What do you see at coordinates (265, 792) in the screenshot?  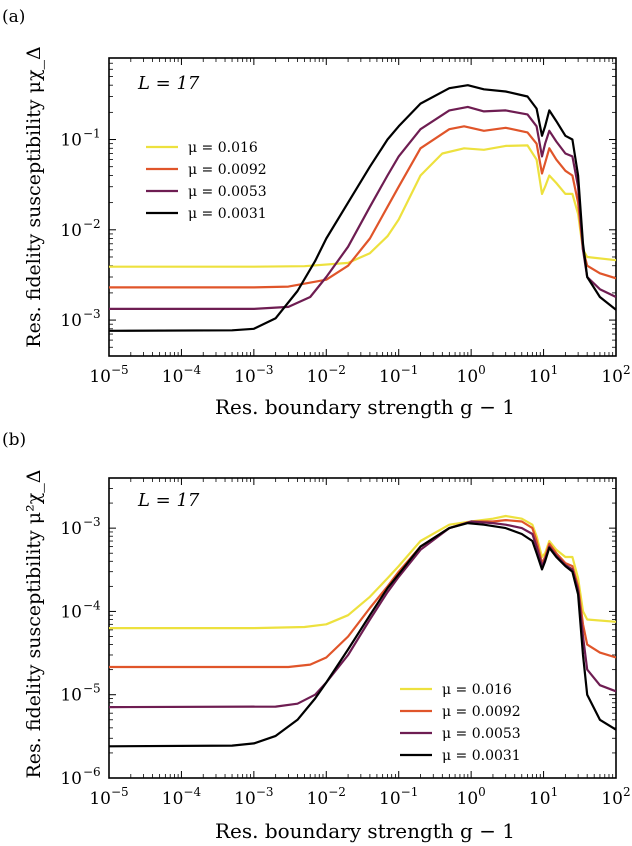 I see `panel-b-xtick-label-exp: −3` at bounding box center [265, 792].